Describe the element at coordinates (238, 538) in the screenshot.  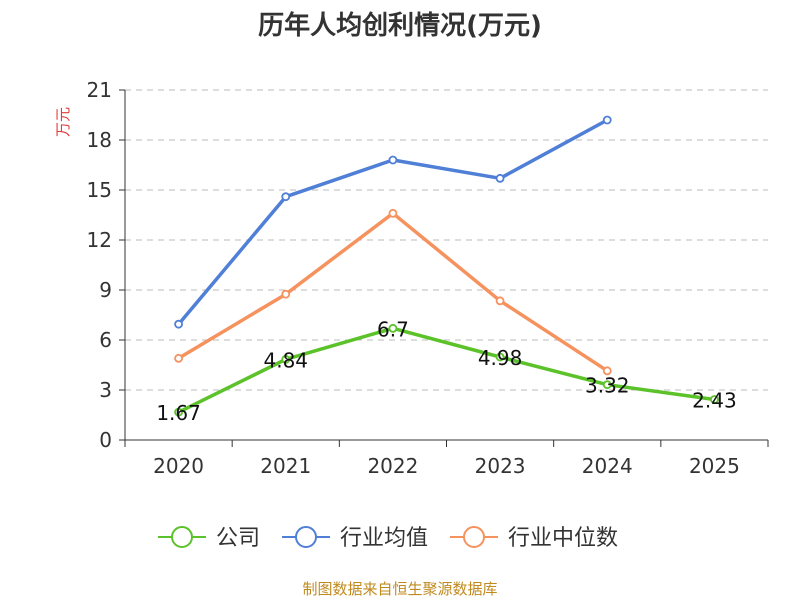
I see `legend-label: 公司` at that location.